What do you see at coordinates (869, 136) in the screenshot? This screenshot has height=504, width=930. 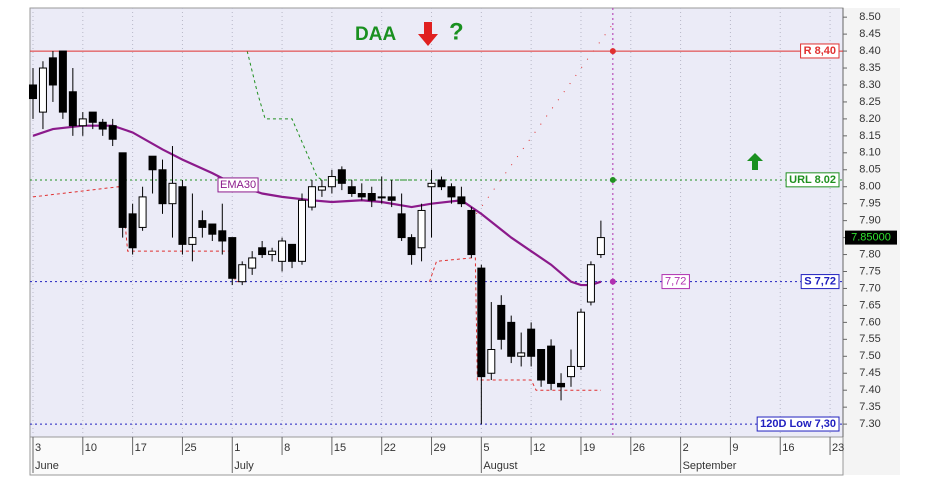 I see `y-tick-label: 8.15` at bounding box center [869, 136].